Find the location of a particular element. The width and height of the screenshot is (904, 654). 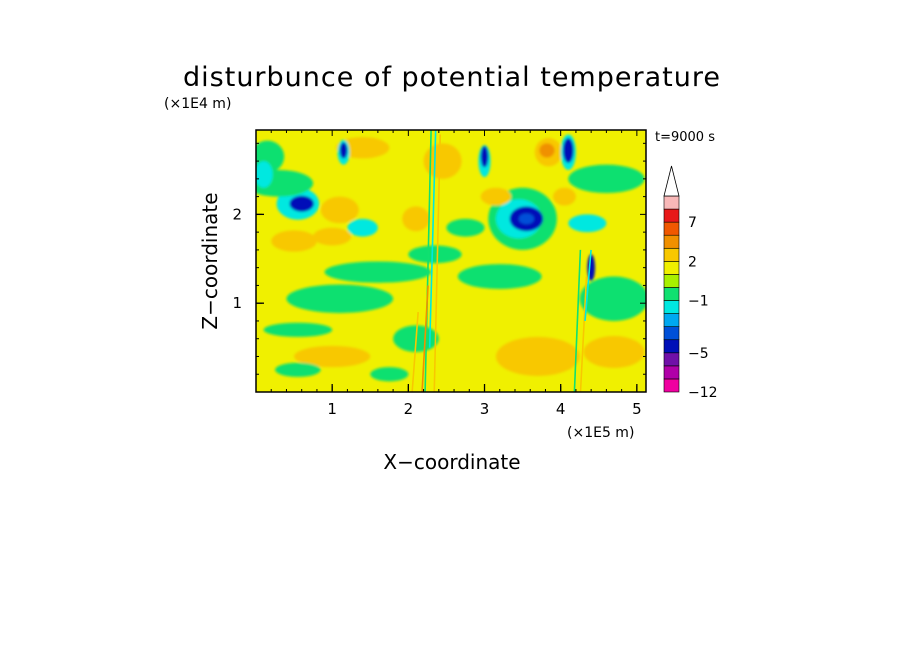

colorbar-label: 7 is located at coordinates (692, 223).